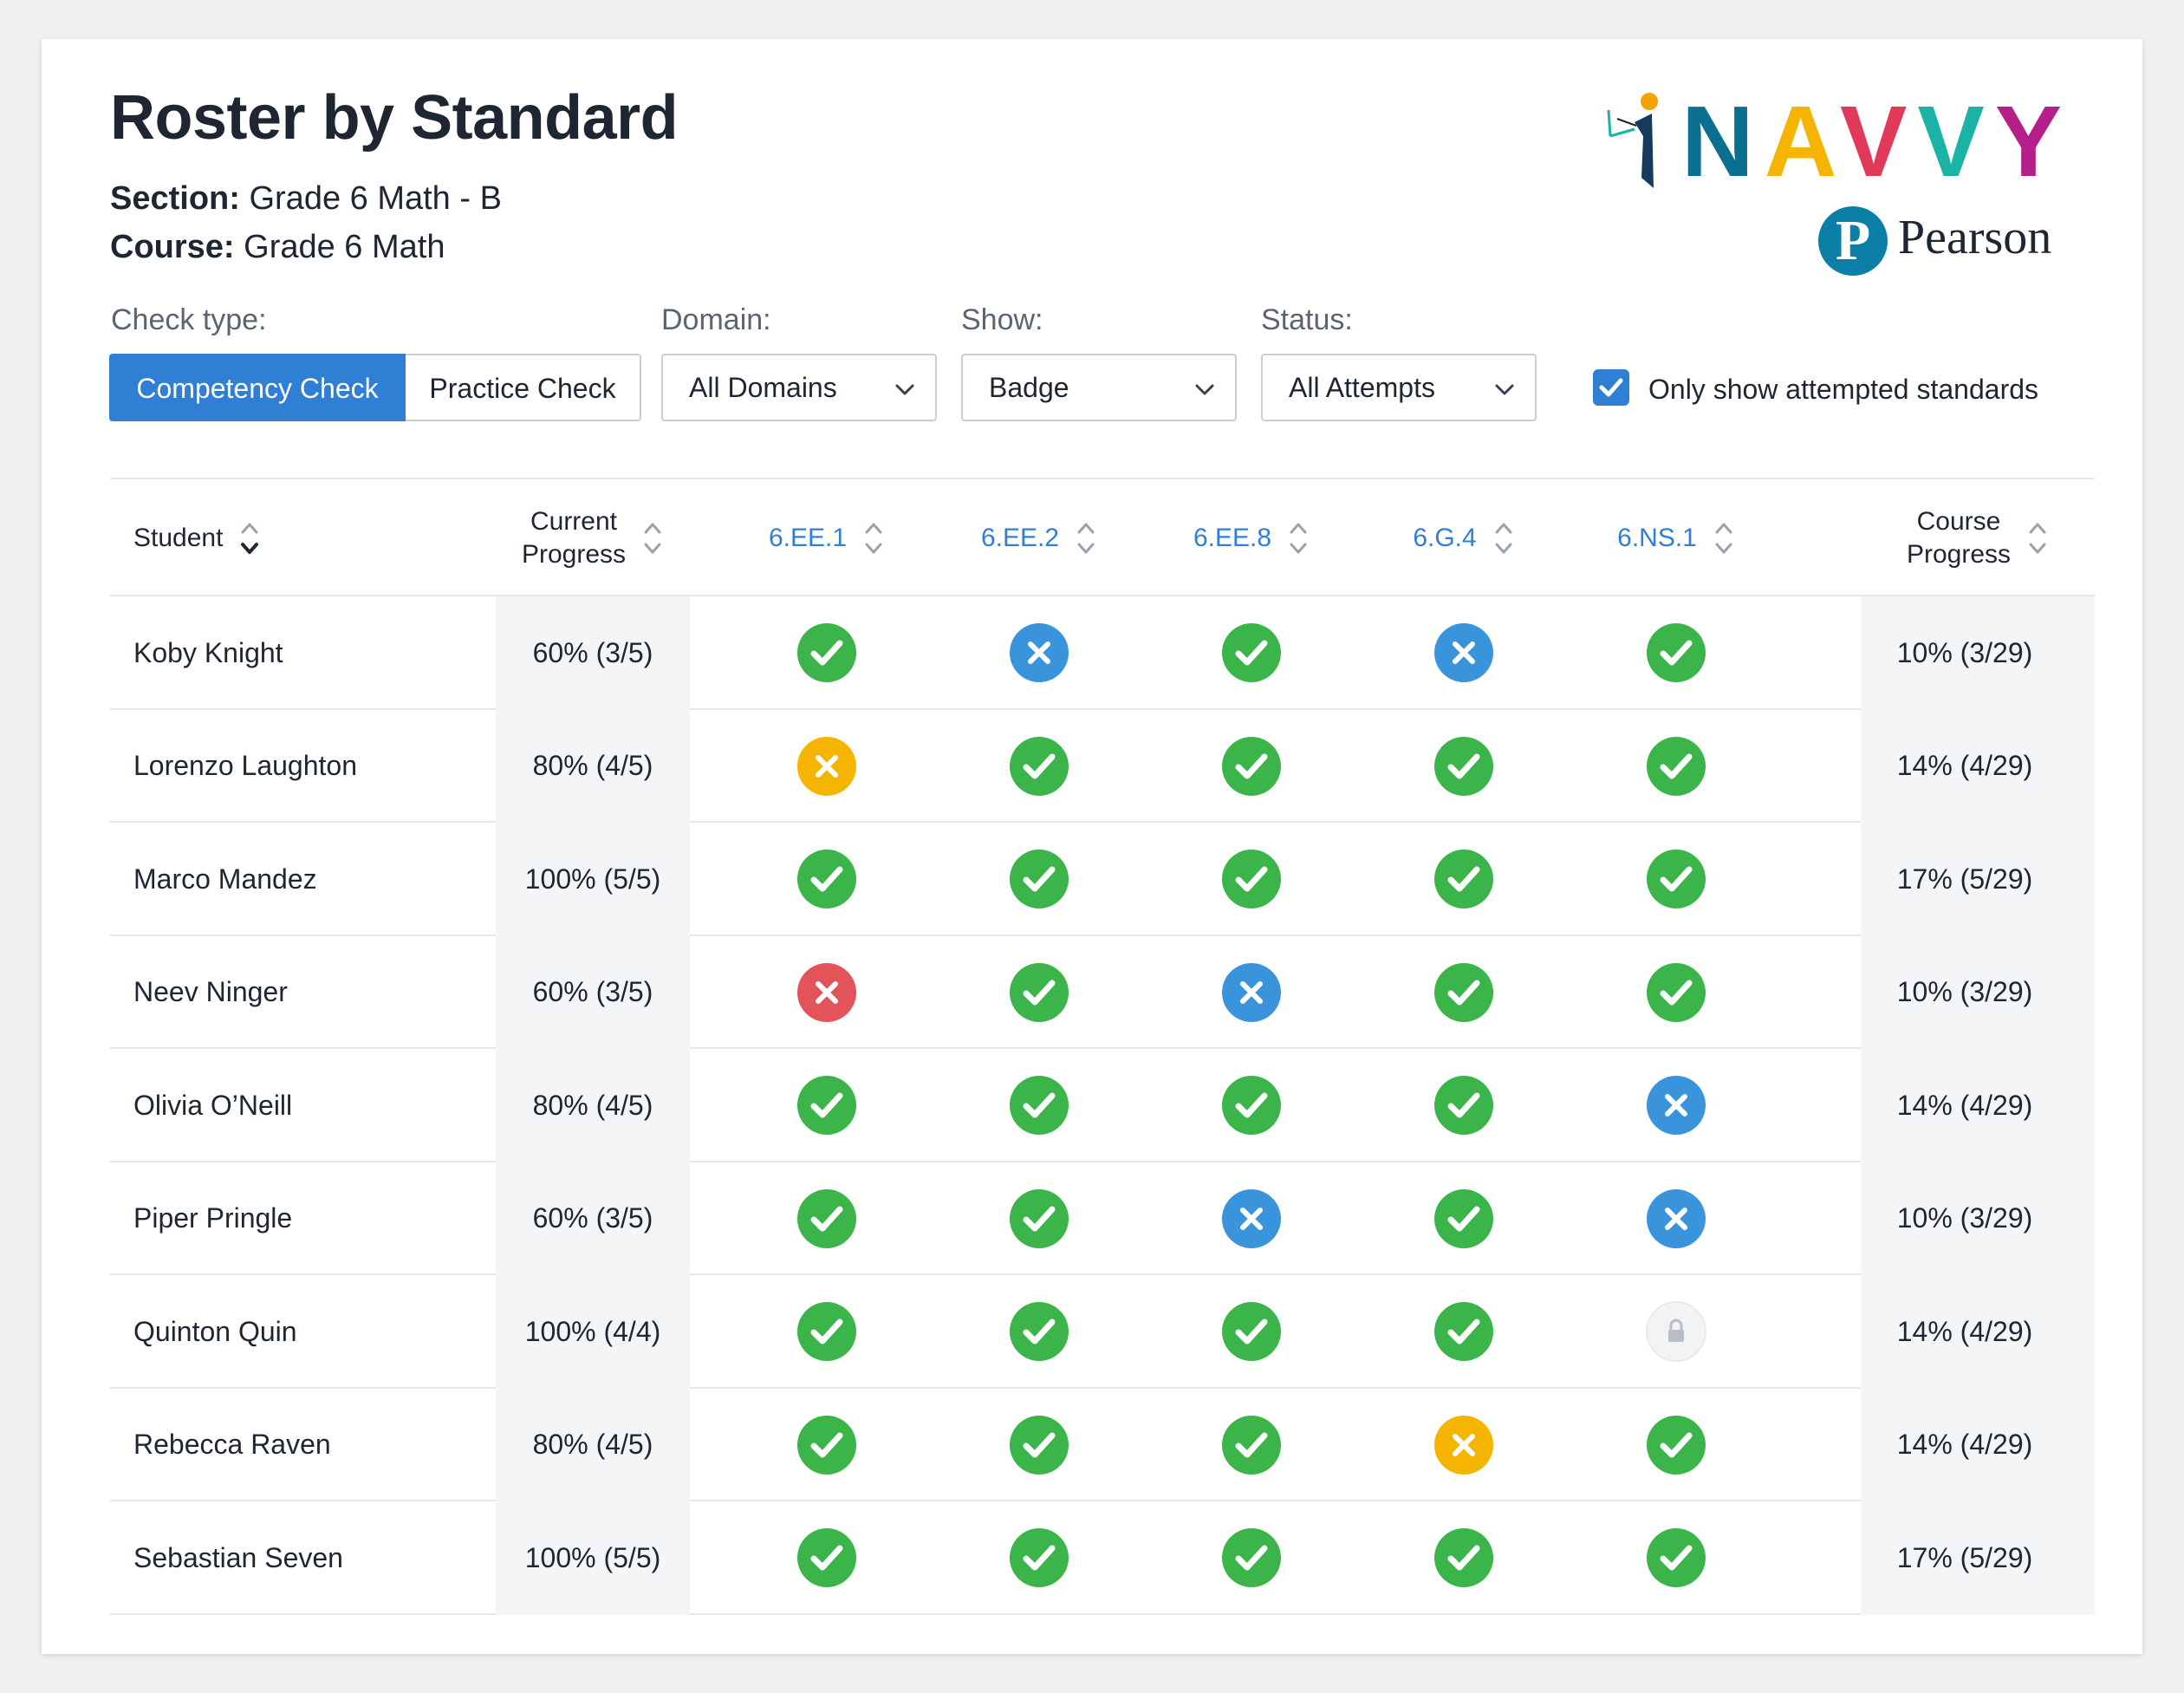 The image size is (2184, 1693). I want to click on only-attempted-checkbox, so click(1611, 387).